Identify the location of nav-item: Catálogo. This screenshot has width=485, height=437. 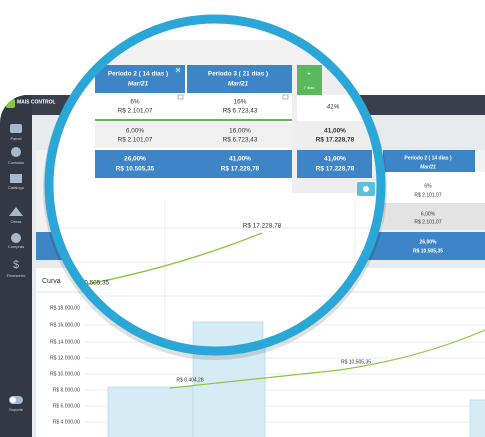
(16, 187).